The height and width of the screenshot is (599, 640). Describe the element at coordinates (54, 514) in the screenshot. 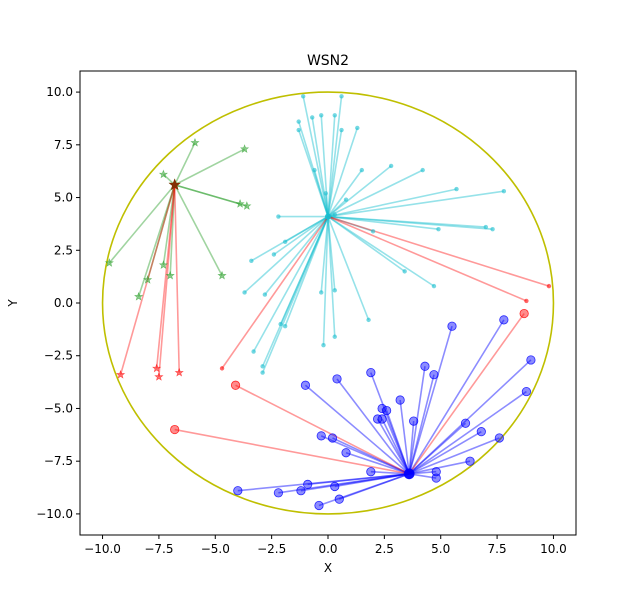

I see `y-tick-label-0: −10.0` at that location.